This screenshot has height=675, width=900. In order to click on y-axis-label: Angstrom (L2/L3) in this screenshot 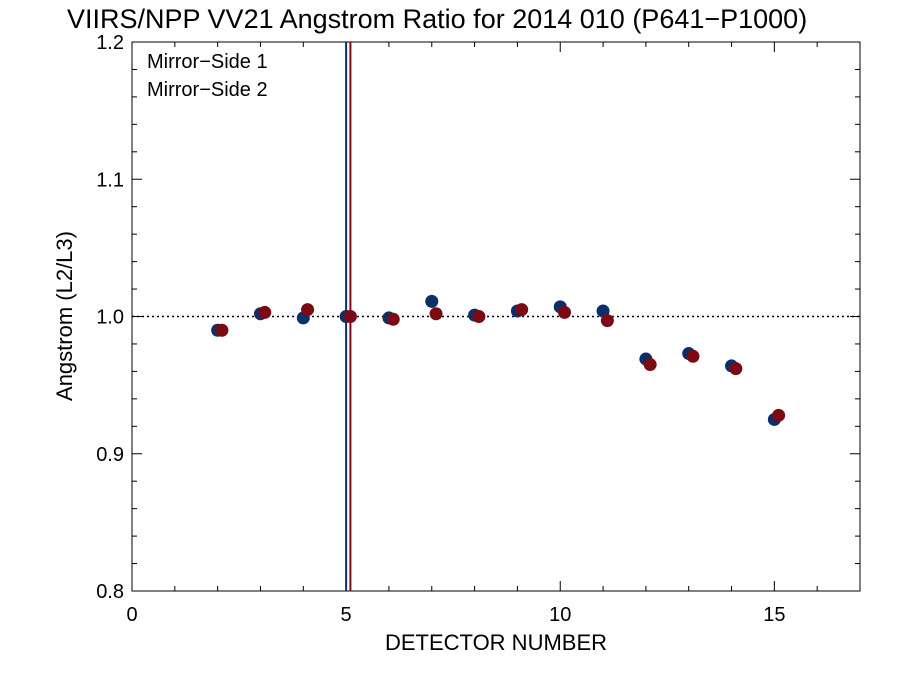, I will do `click(64, 316)`.